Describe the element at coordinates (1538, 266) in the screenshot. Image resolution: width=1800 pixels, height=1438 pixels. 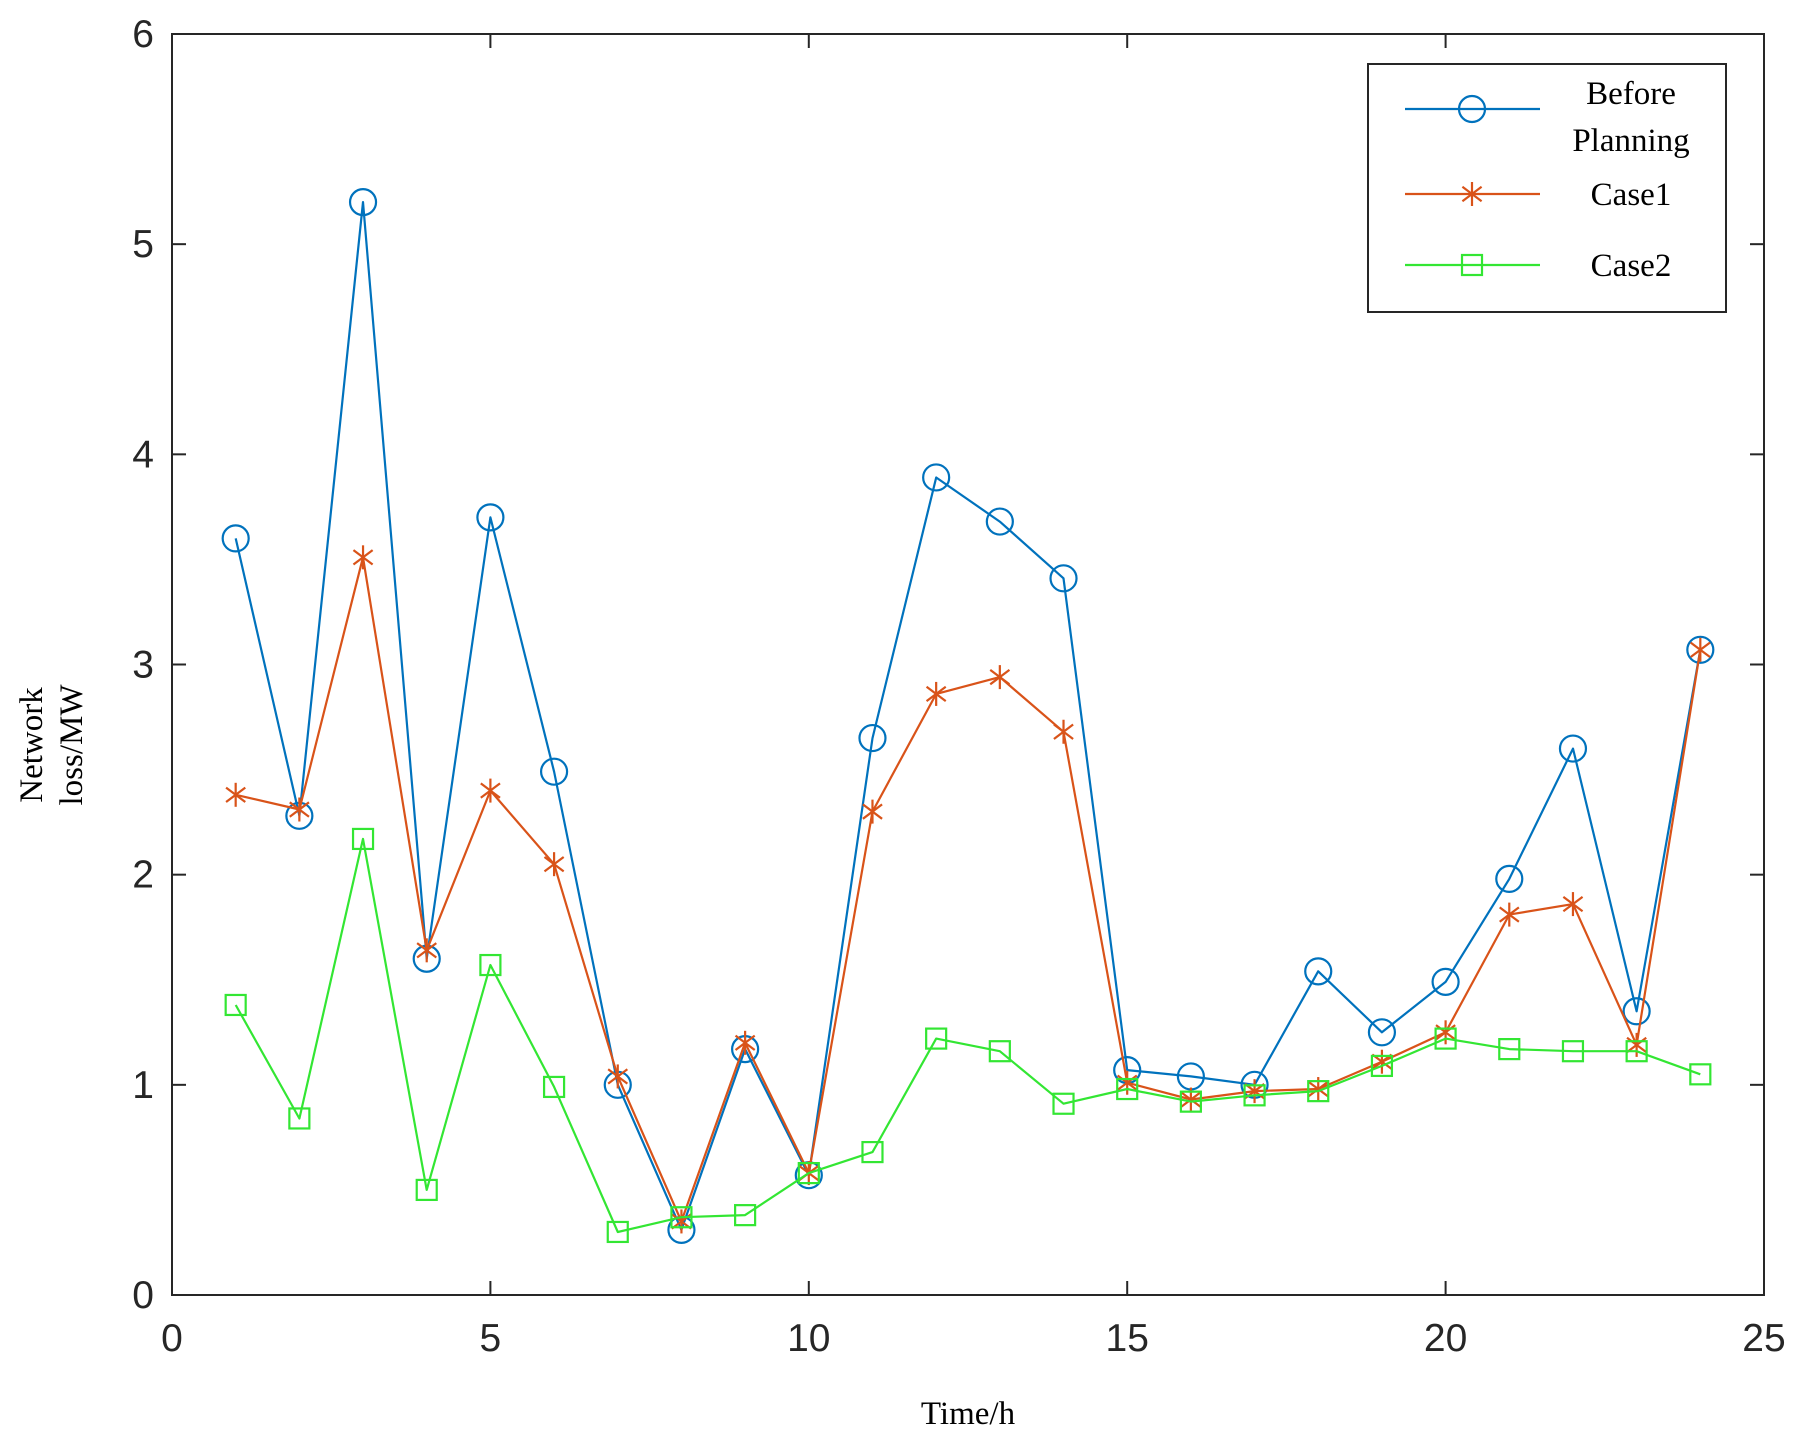
I see `legend-item-case2: Case2` at that location.